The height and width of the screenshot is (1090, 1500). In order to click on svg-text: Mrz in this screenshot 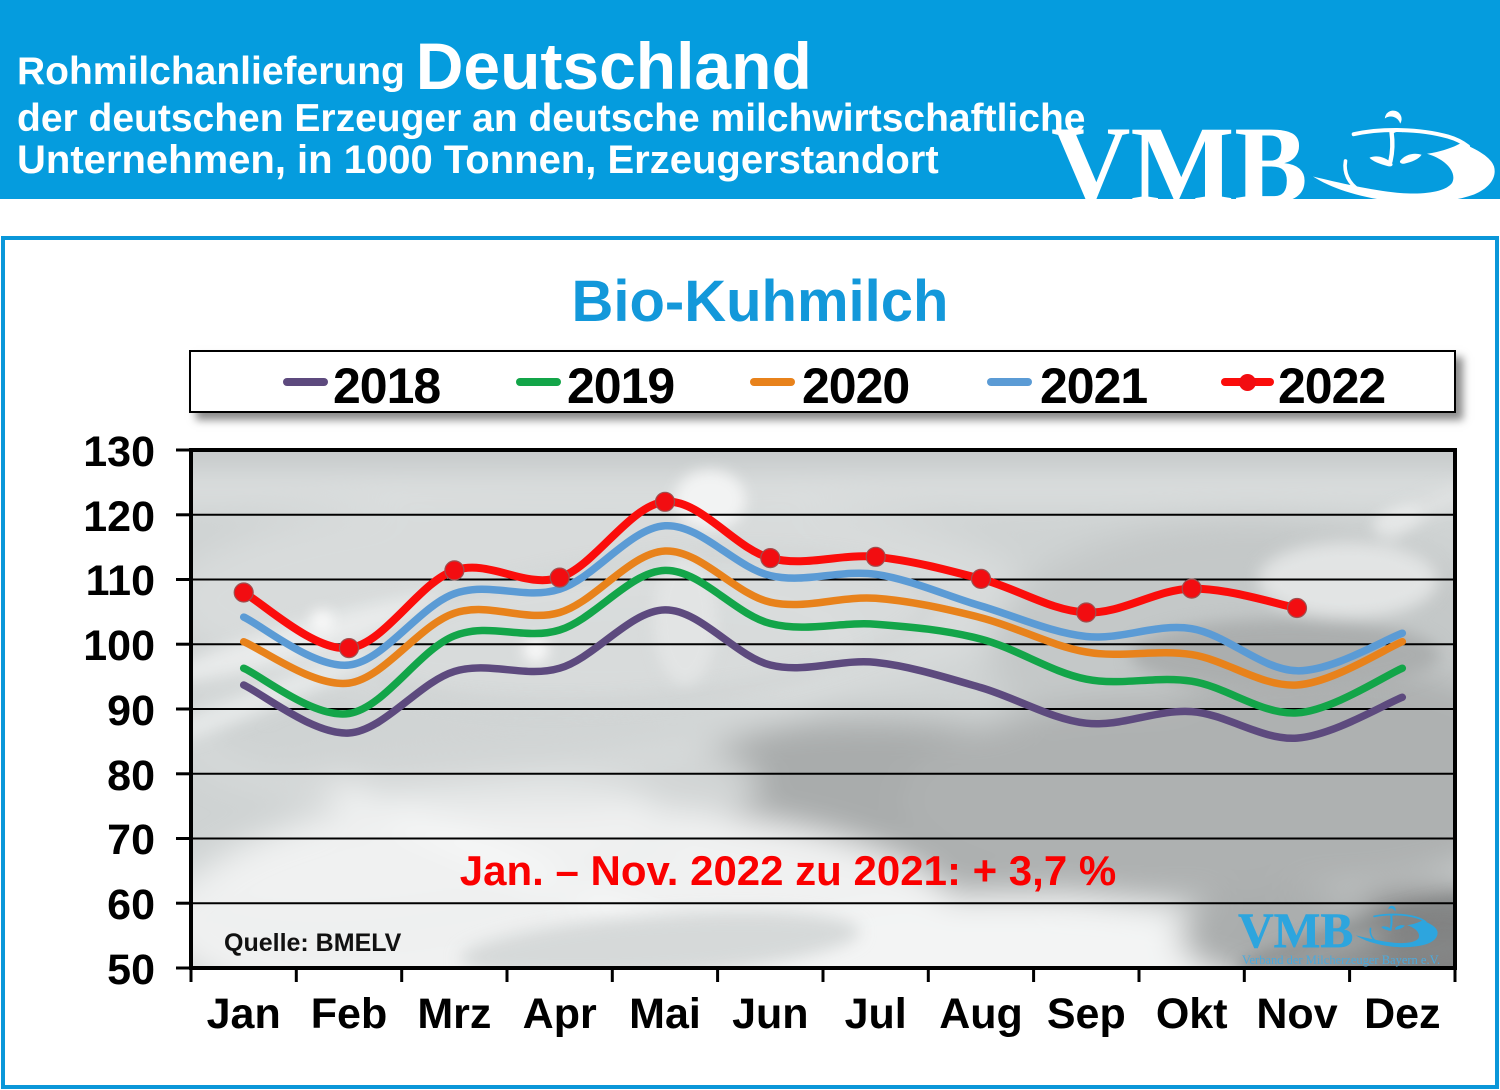, I will do `click(454, 1014)`.